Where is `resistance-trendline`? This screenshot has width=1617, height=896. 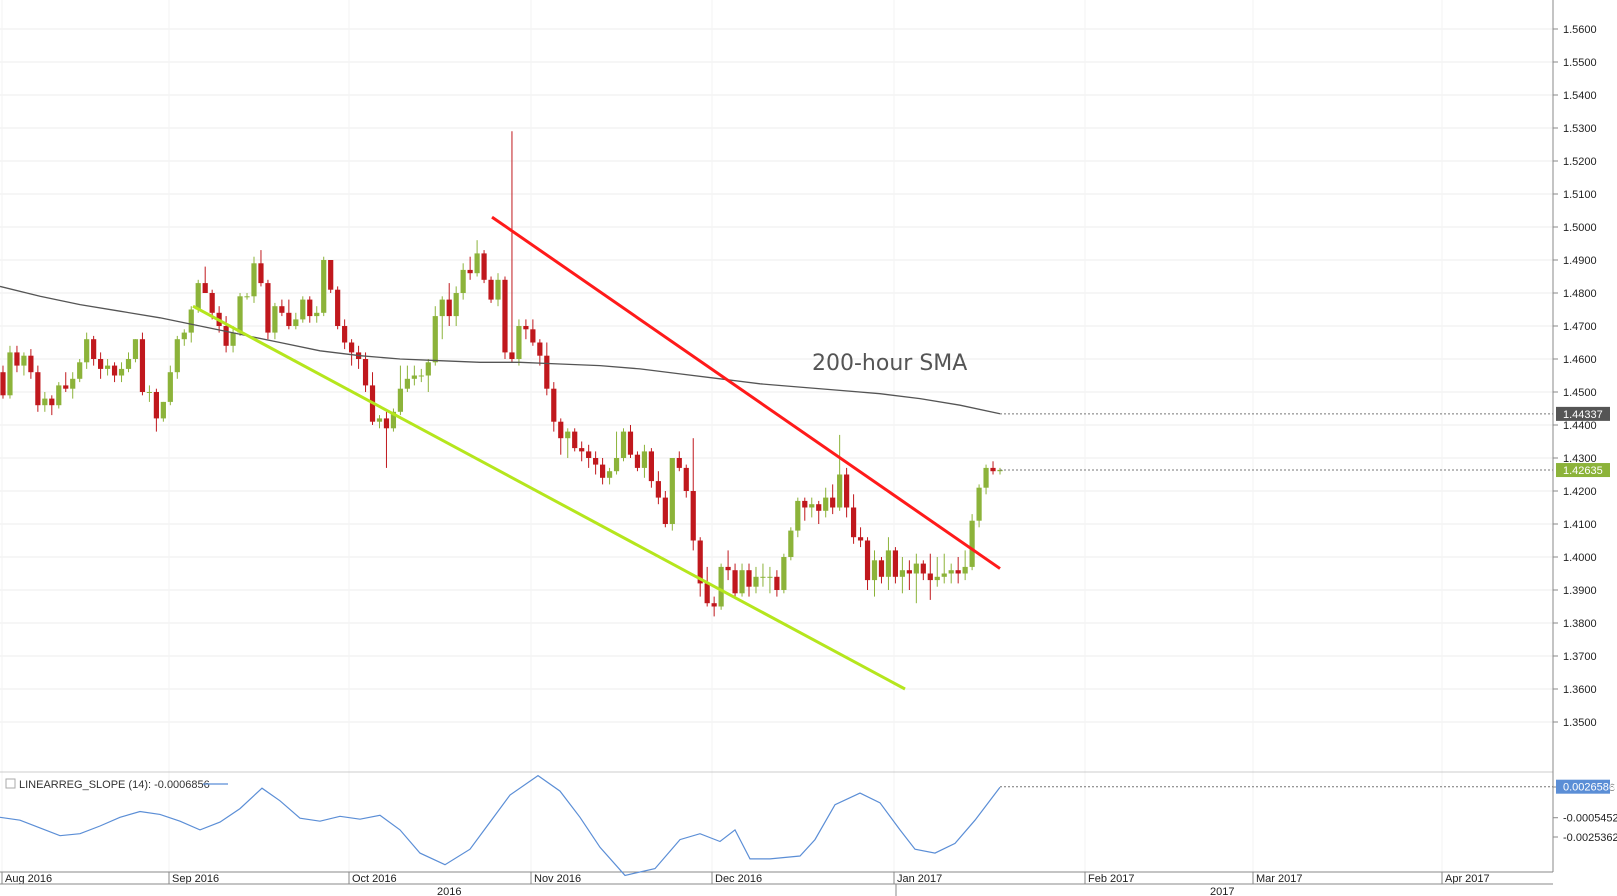
resistance-trendline is located at coordinates (746, 392).